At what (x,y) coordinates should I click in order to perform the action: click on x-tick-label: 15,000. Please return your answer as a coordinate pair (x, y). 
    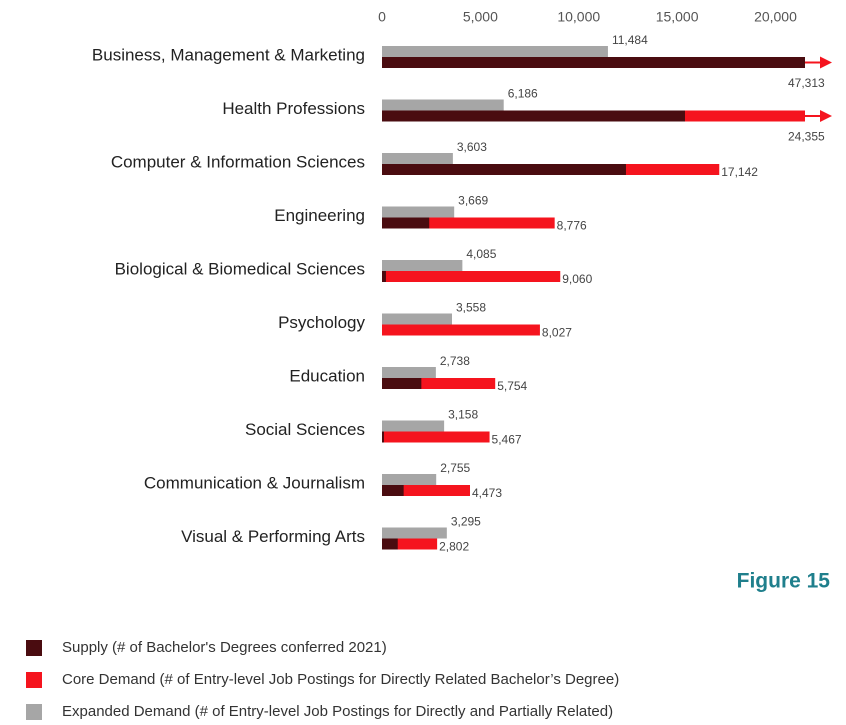
    Looking at the image, I should click on (677, 17).